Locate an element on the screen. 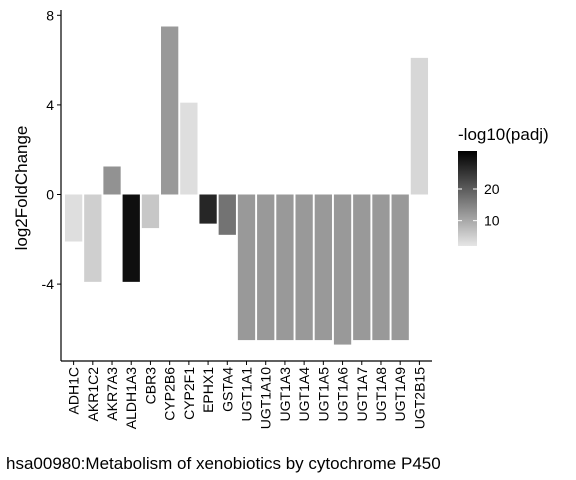 This screenshot has width=576, height=480. bar-aldh1a3 is located at coordinates (131, 238).